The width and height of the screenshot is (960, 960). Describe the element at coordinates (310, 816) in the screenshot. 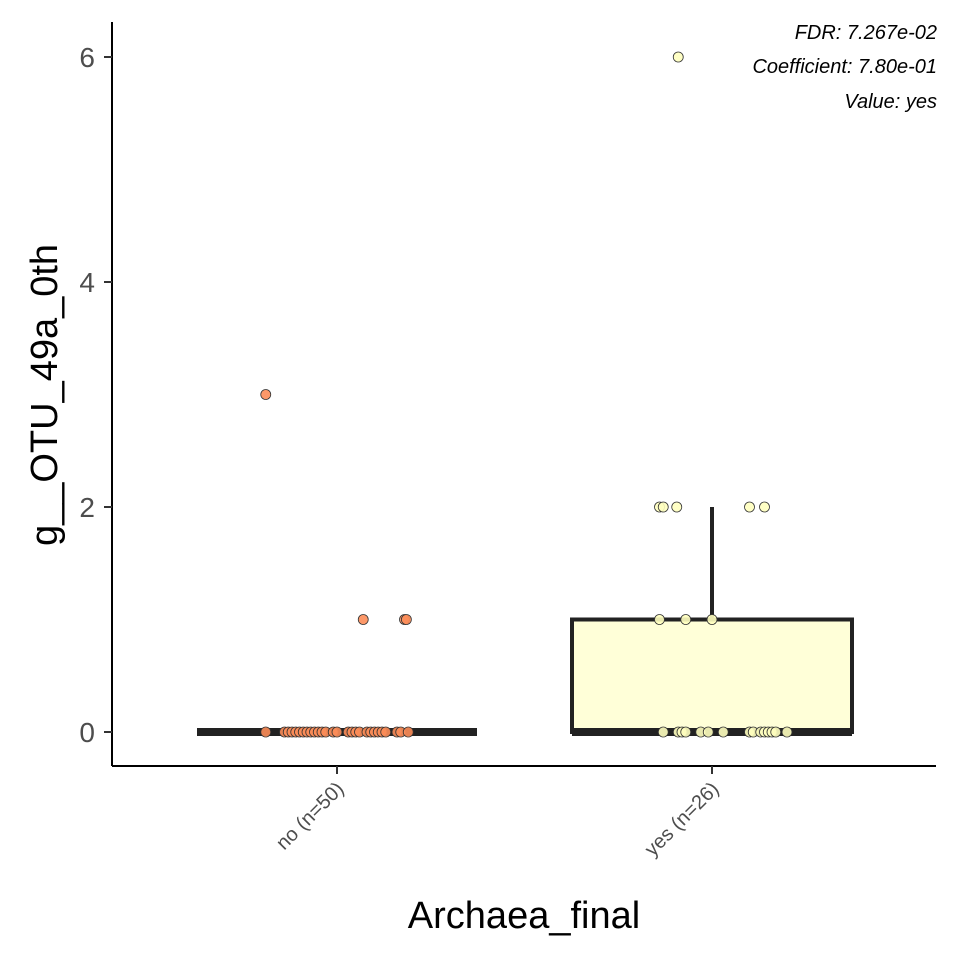

I see `x-tick-label: no (n=50)` at that location.